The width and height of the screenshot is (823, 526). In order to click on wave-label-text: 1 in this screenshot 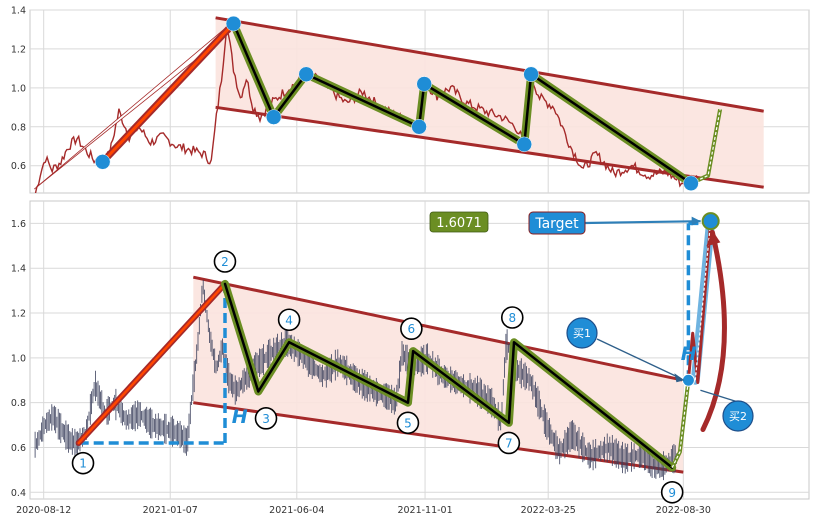, I will do `click(83, 464)`.